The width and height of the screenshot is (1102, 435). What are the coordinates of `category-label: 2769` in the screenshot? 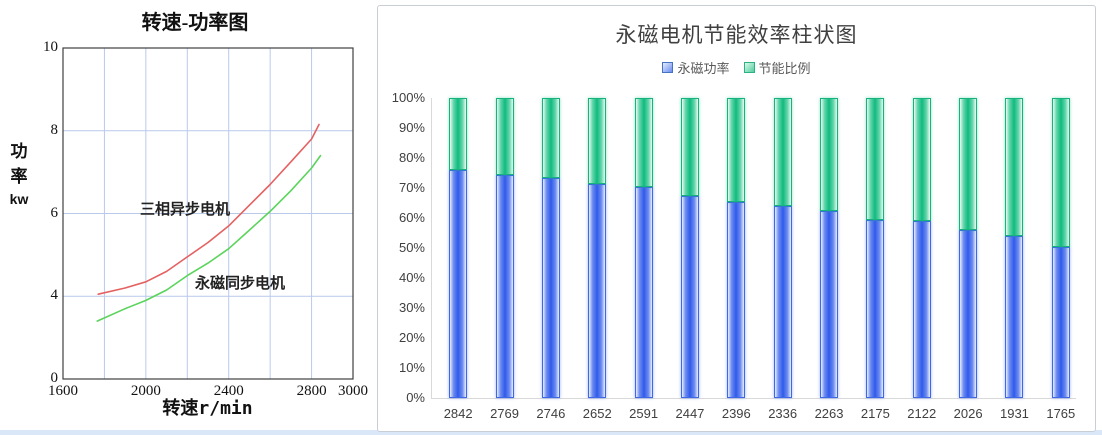 It's located at (504, 413).